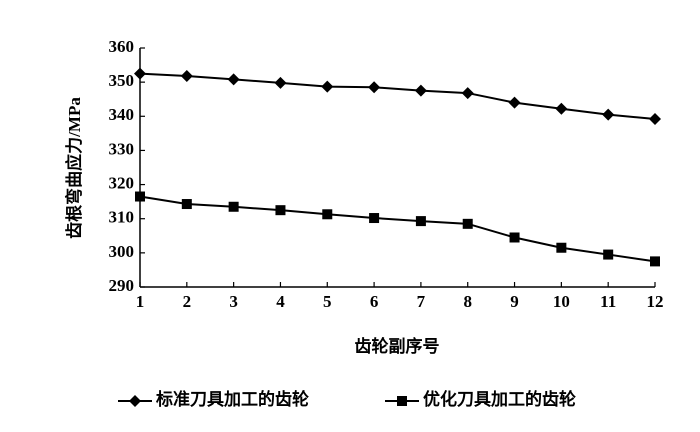 The image size is (700, 432). Describe the element at coordinates (122, 114) in the screenshot. I see `y-tick-label: 340` at that location.